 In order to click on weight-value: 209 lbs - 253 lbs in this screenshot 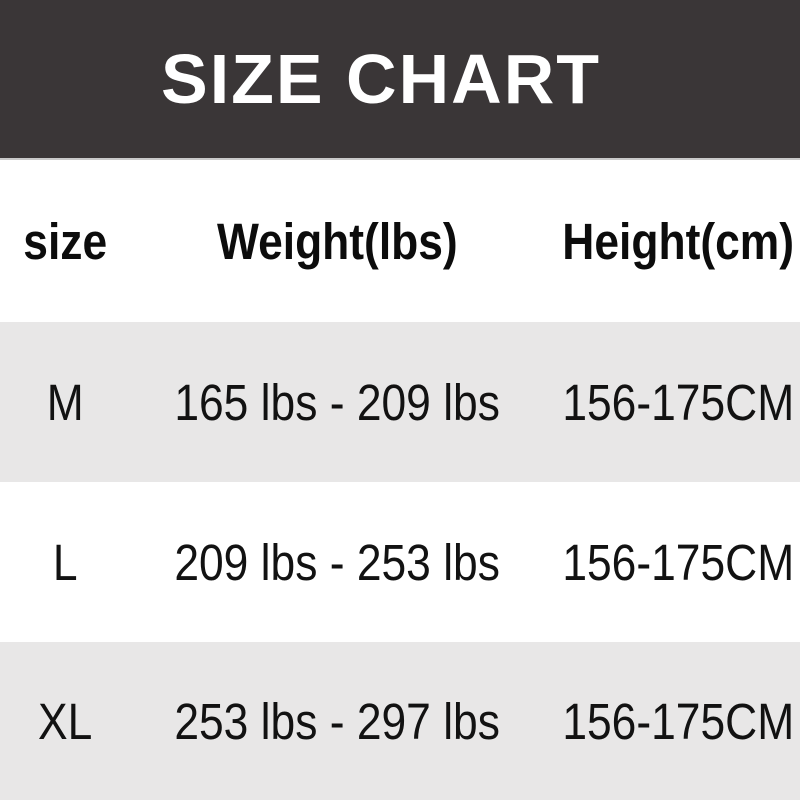, I will do `click(337, 562)`.